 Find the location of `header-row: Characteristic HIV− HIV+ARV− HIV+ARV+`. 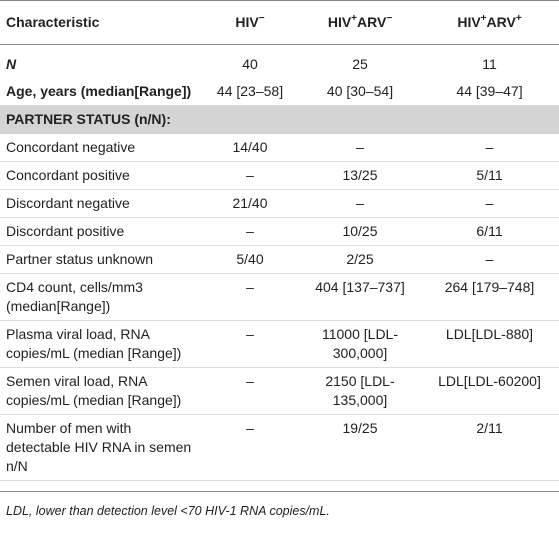

header-row: Characteristic HIV− HIV+ARV− HIV+ARV+ is located at coordinates (279, 22).